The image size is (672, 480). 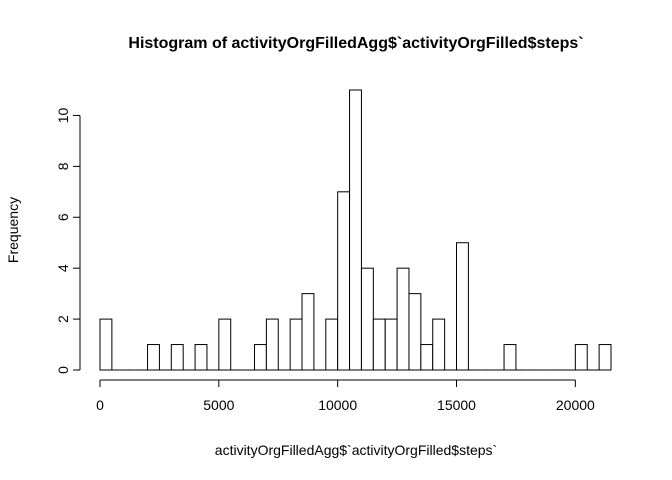 What do you see at coordinates (63, 319) in the screenshot?
I see `y-tick-label: 2` at bounding box center [63, 319].